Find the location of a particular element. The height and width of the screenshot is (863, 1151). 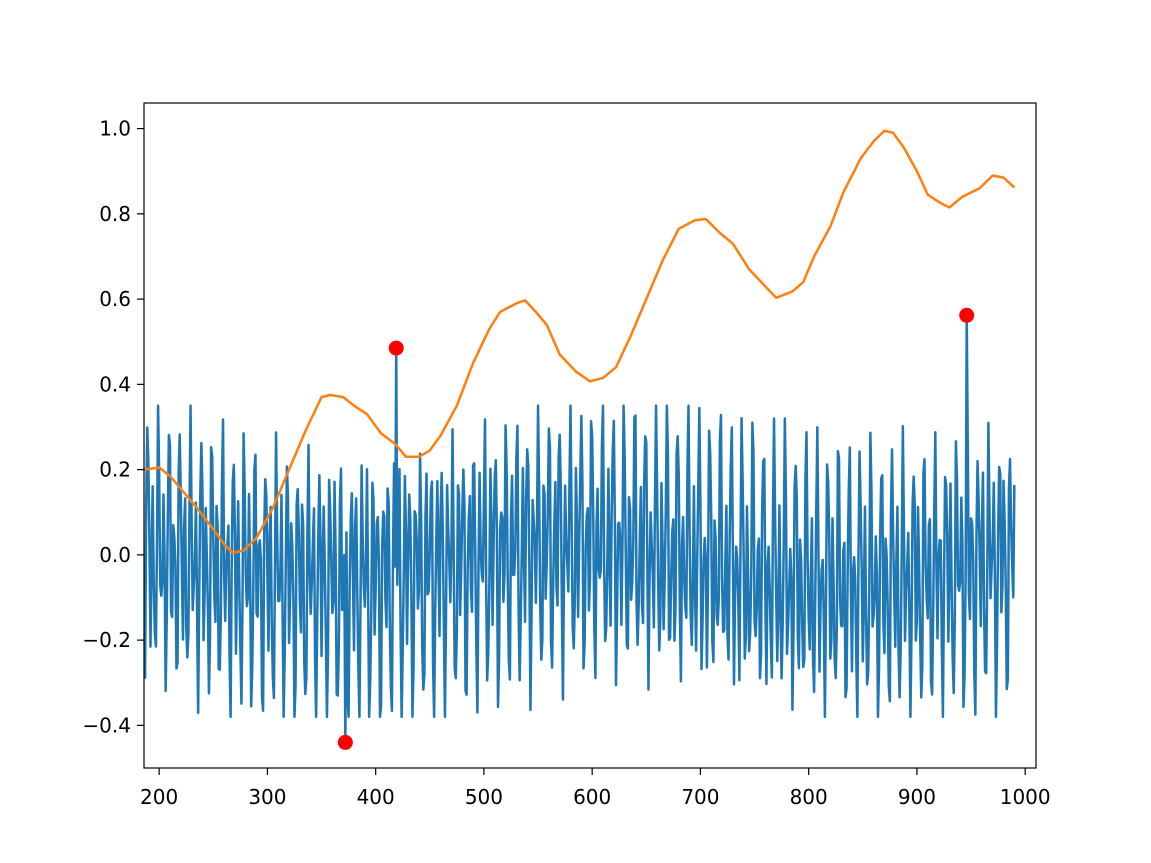

y-tick-label-2: 0.0 is located at coordinates (115, 555).